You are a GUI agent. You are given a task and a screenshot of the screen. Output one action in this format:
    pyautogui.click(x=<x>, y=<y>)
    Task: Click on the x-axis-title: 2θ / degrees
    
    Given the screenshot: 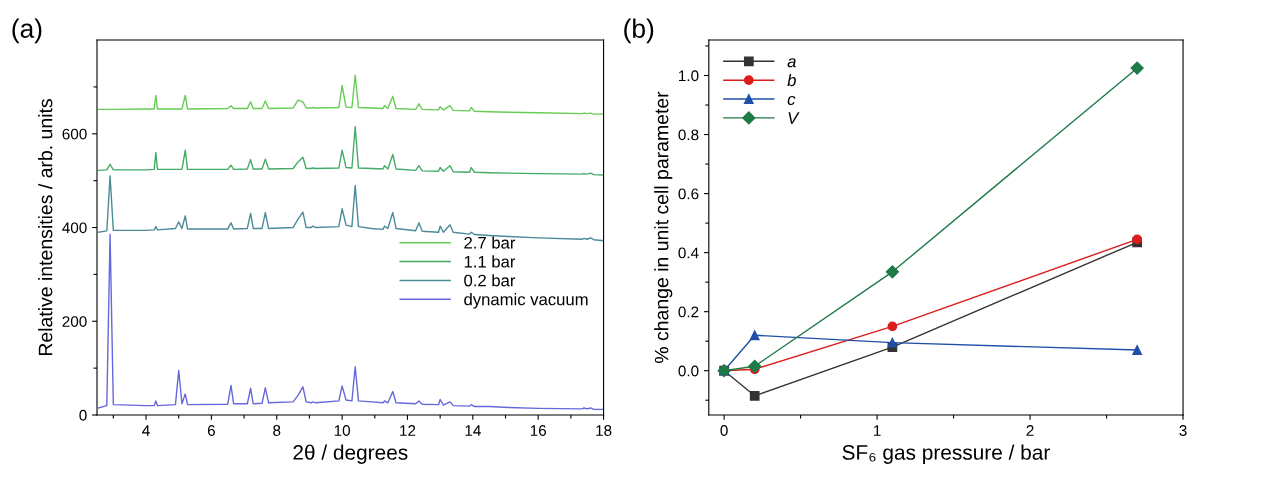 What is the action you would take?
    pyautogui.click(x=350, y=454)
    